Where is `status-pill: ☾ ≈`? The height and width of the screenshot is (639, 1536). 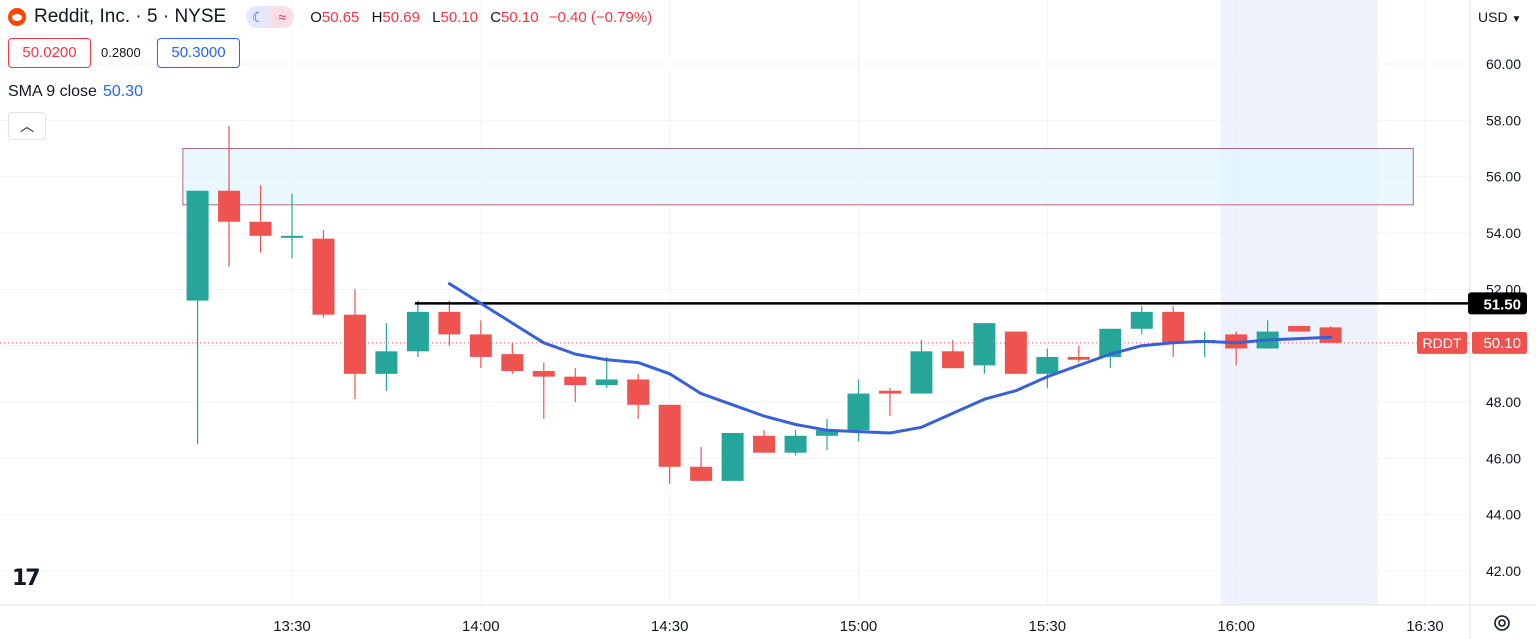 status-pill: ☾ ≈ is located at coordinates (270, 17).